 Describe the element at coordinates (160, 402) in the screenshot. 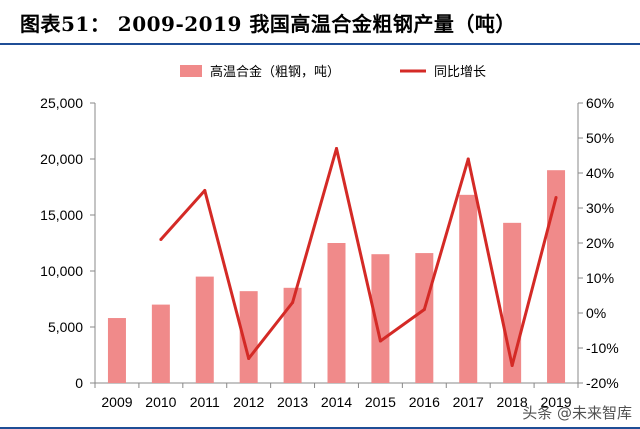

I see `x-tick-label: 2010` at that location.